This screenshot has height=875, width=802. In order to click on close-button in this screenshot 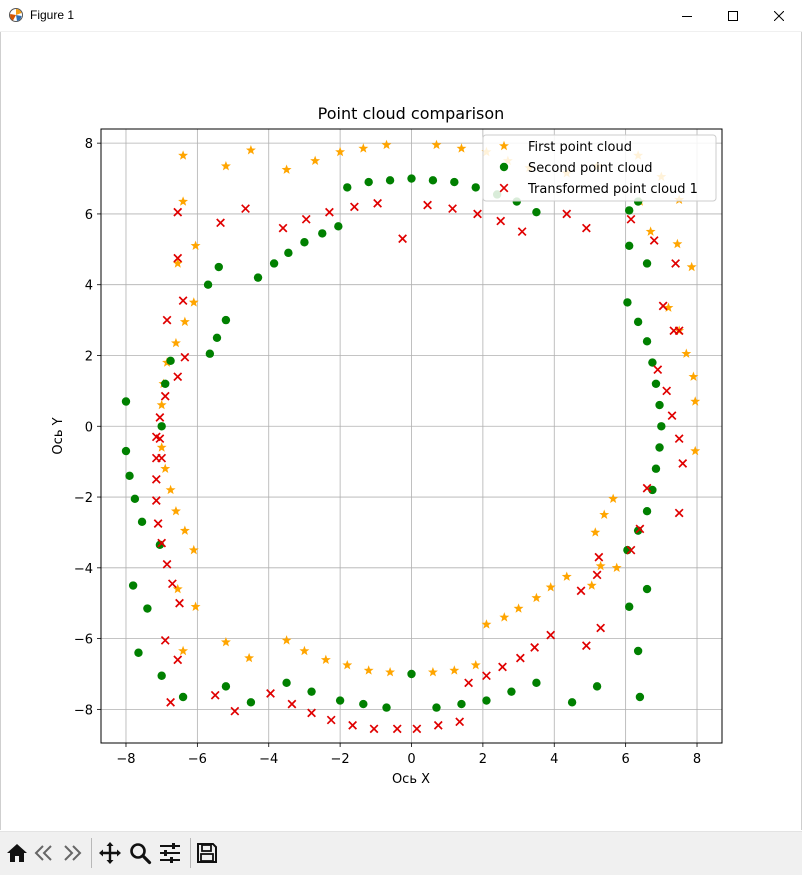, I will do `click(779, 15)`.